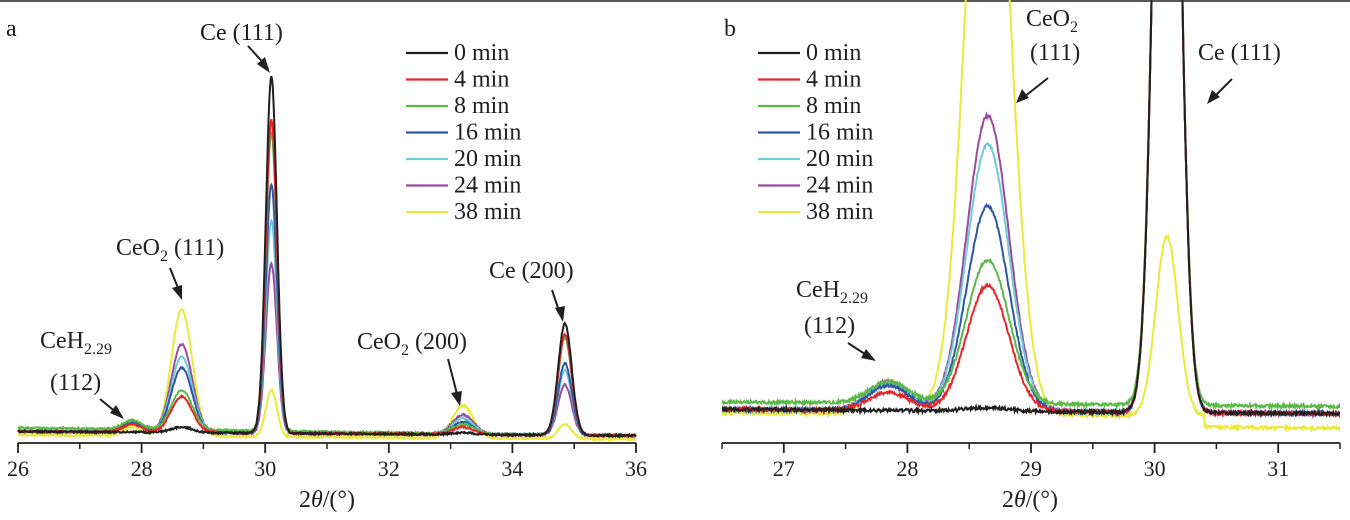  I want to click on panel-b-label: b, so click(730, 29).